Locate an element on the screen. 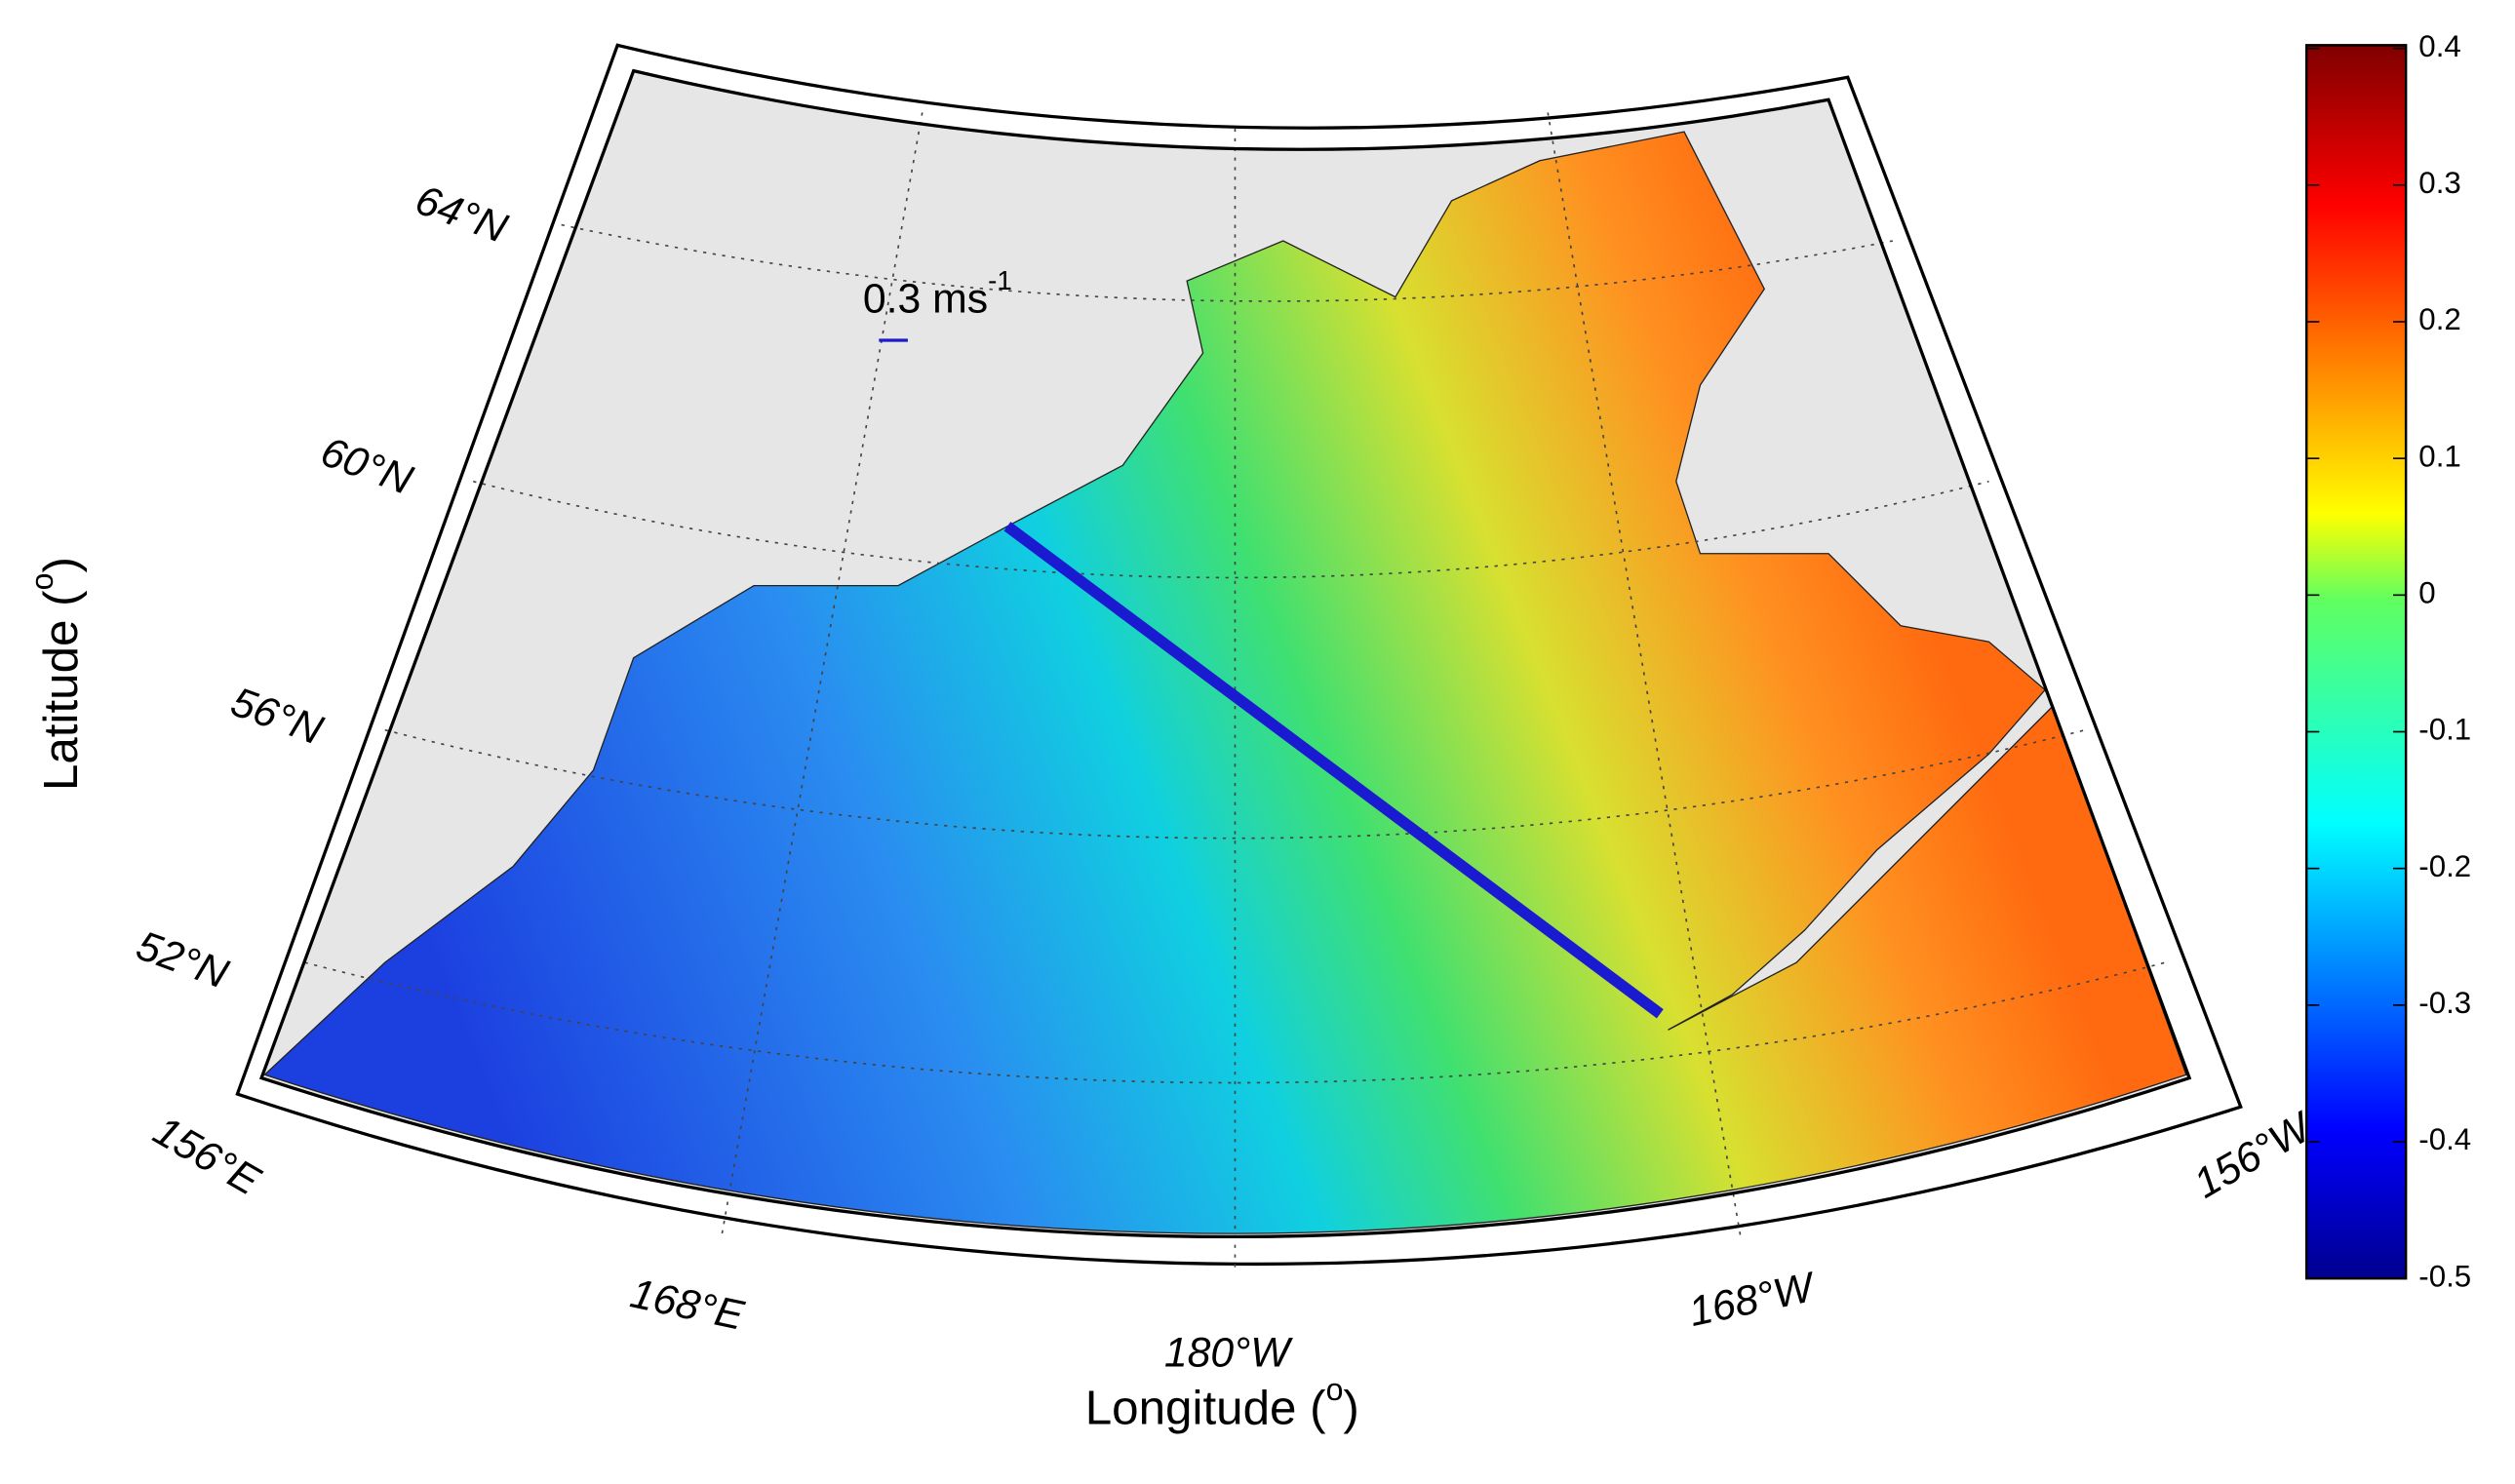  colorbar-tick-label: 0.4 is located at coordinates (2439, 46).